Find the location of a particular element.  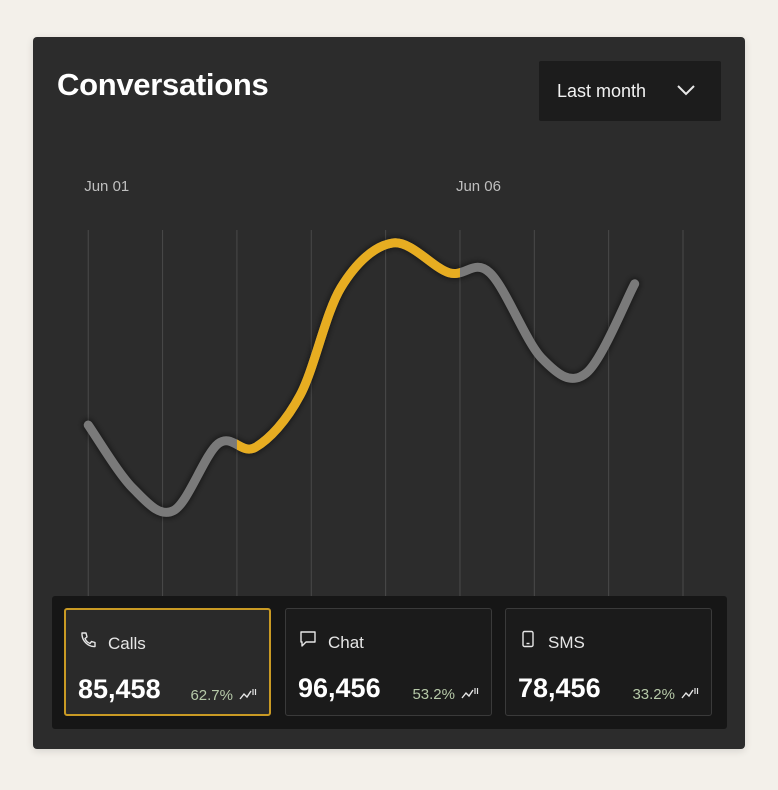

x-tick-label: Jun 06 is located at coordinates (478, 186).